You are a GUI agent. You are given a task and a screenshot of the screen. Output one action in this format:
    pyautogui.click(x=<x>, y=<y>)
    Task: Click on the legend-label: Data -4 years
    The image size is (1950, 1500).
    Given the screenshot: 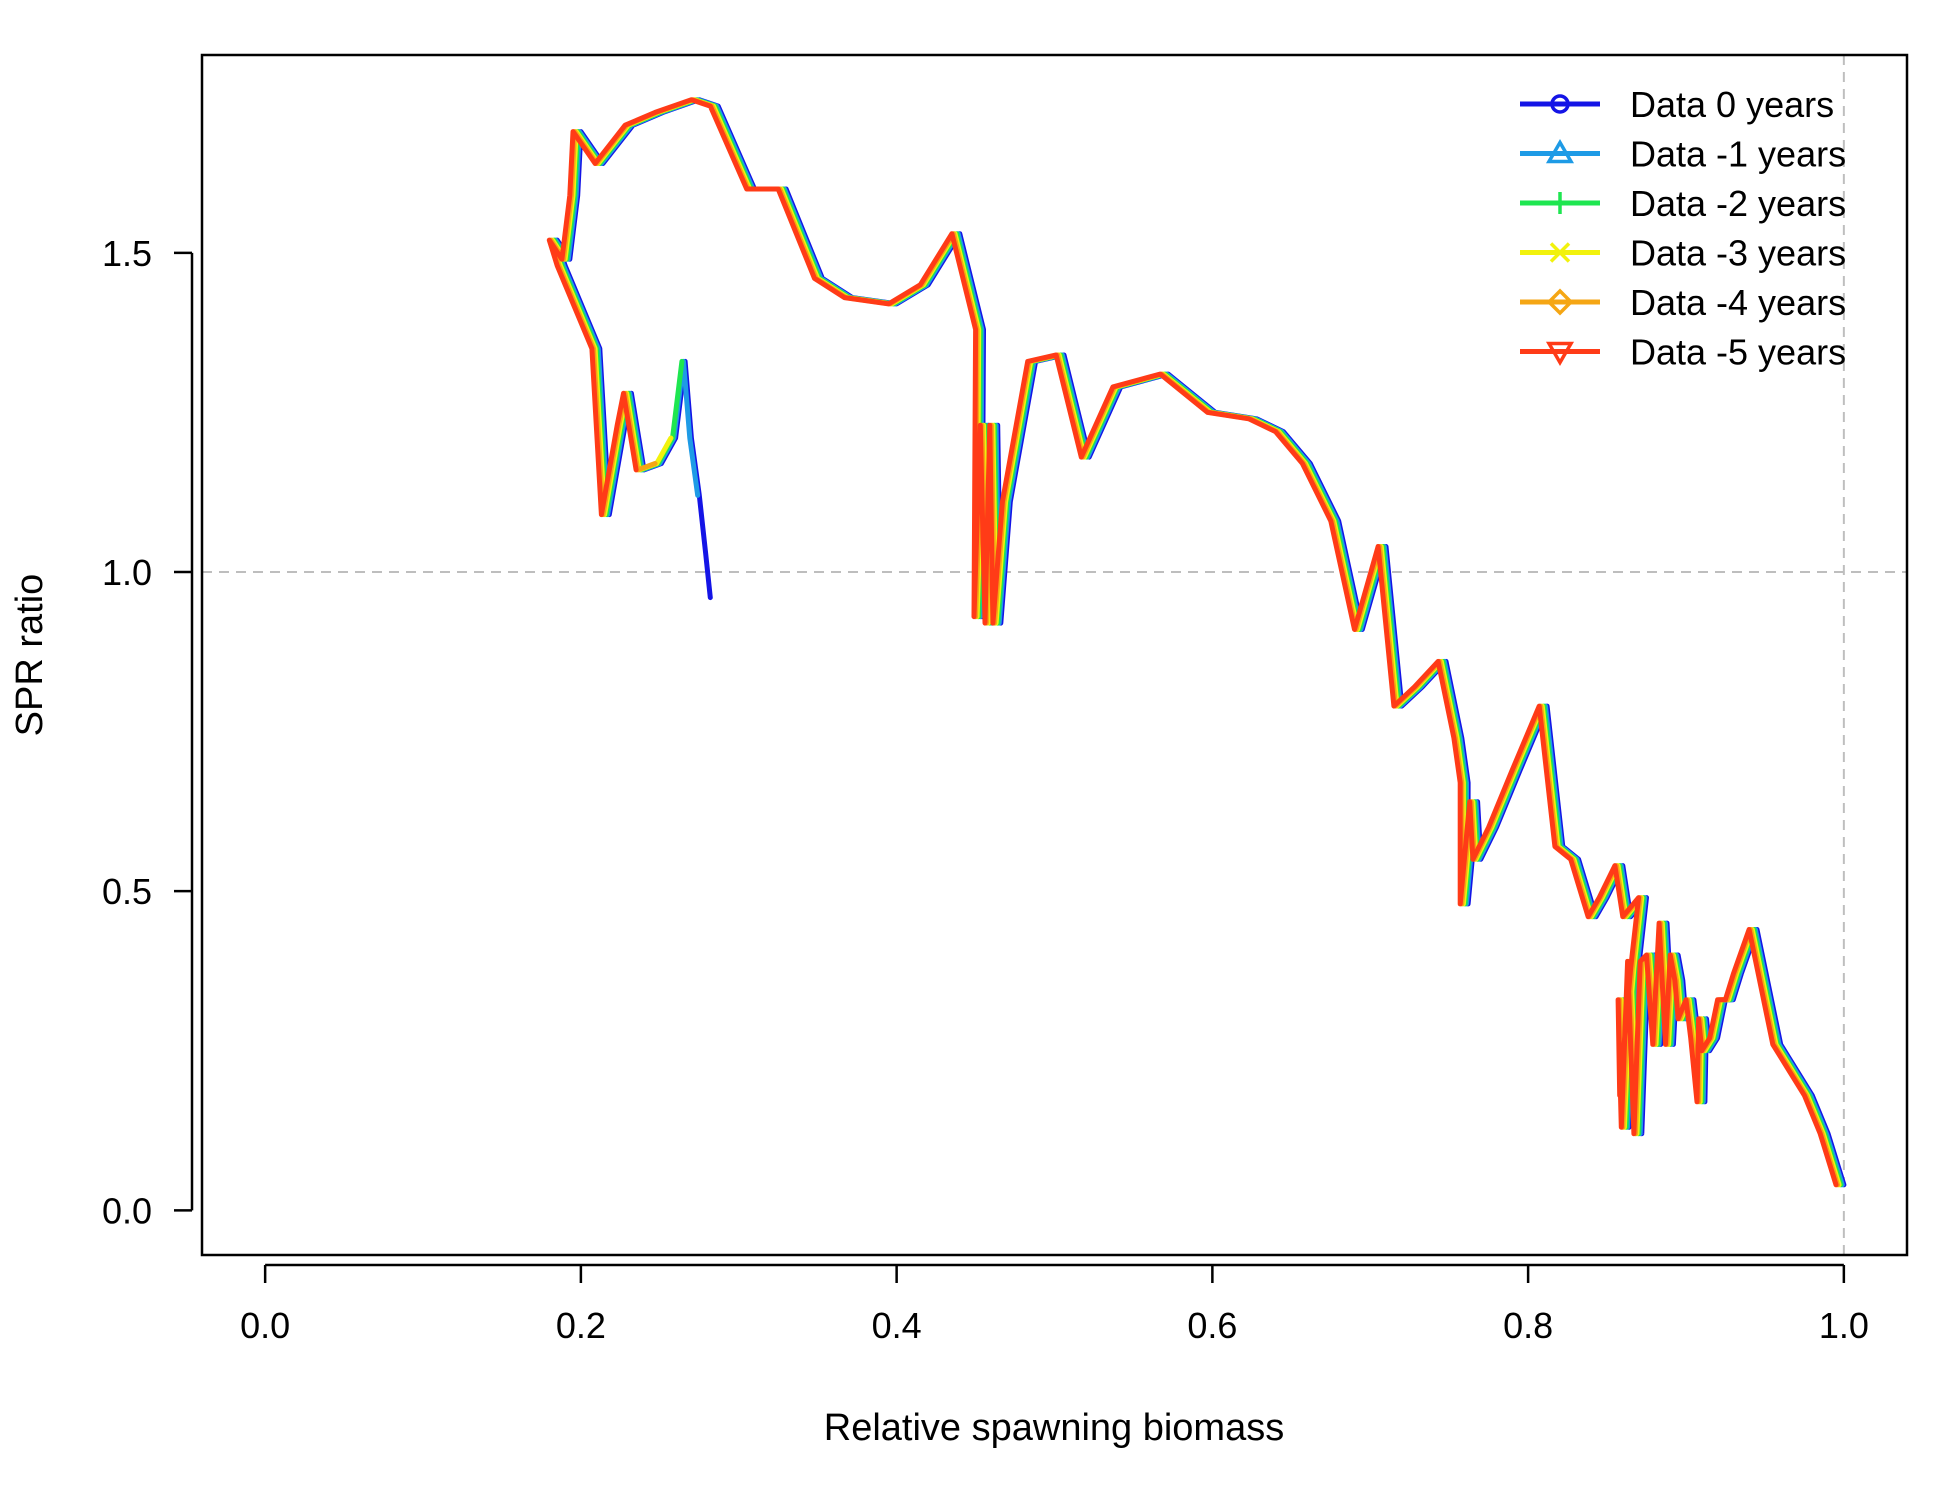 What is the action you would take?
    pyautogui.click(x=1738, y=302)
    